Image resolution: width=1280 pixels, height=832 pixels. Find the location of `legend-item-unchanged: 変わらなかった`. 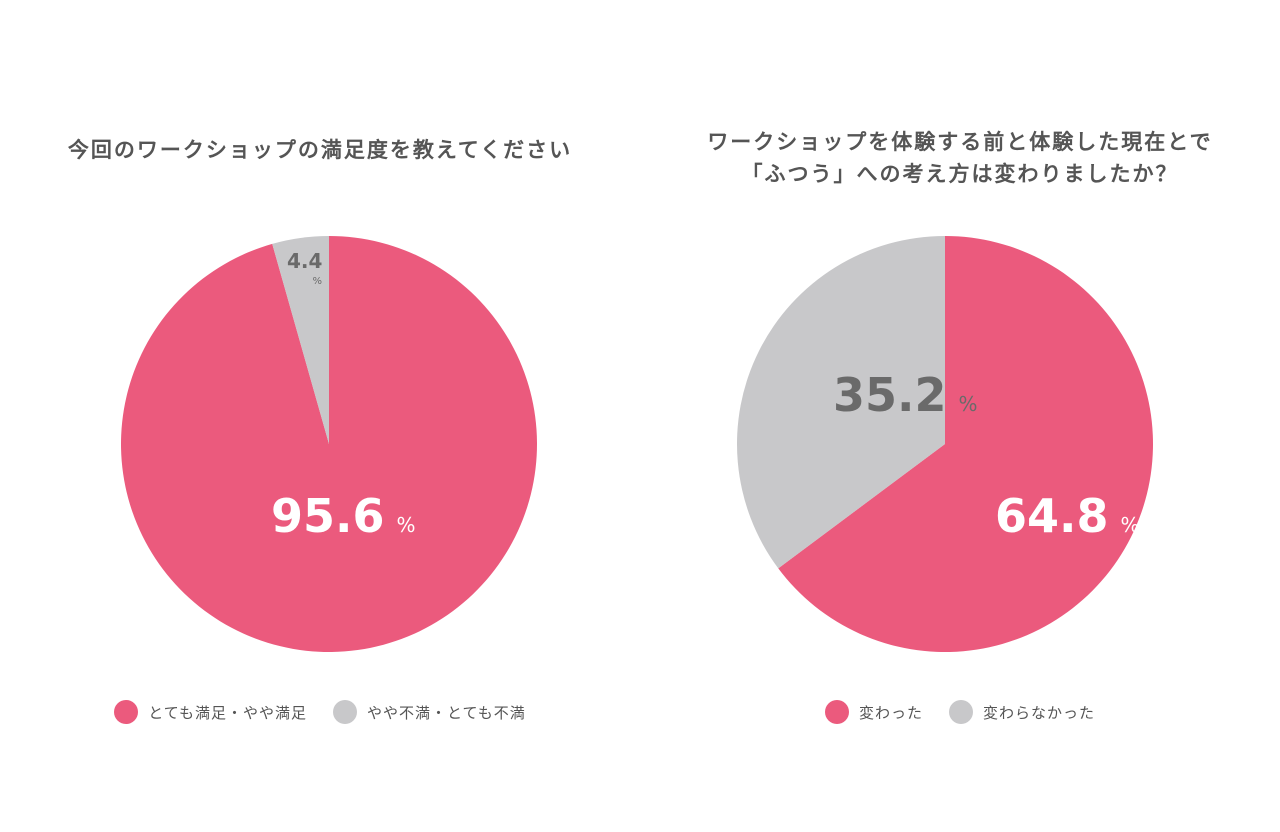

legend-item-unchanged: 変わらなかった is located at coordinates (1022, 712).